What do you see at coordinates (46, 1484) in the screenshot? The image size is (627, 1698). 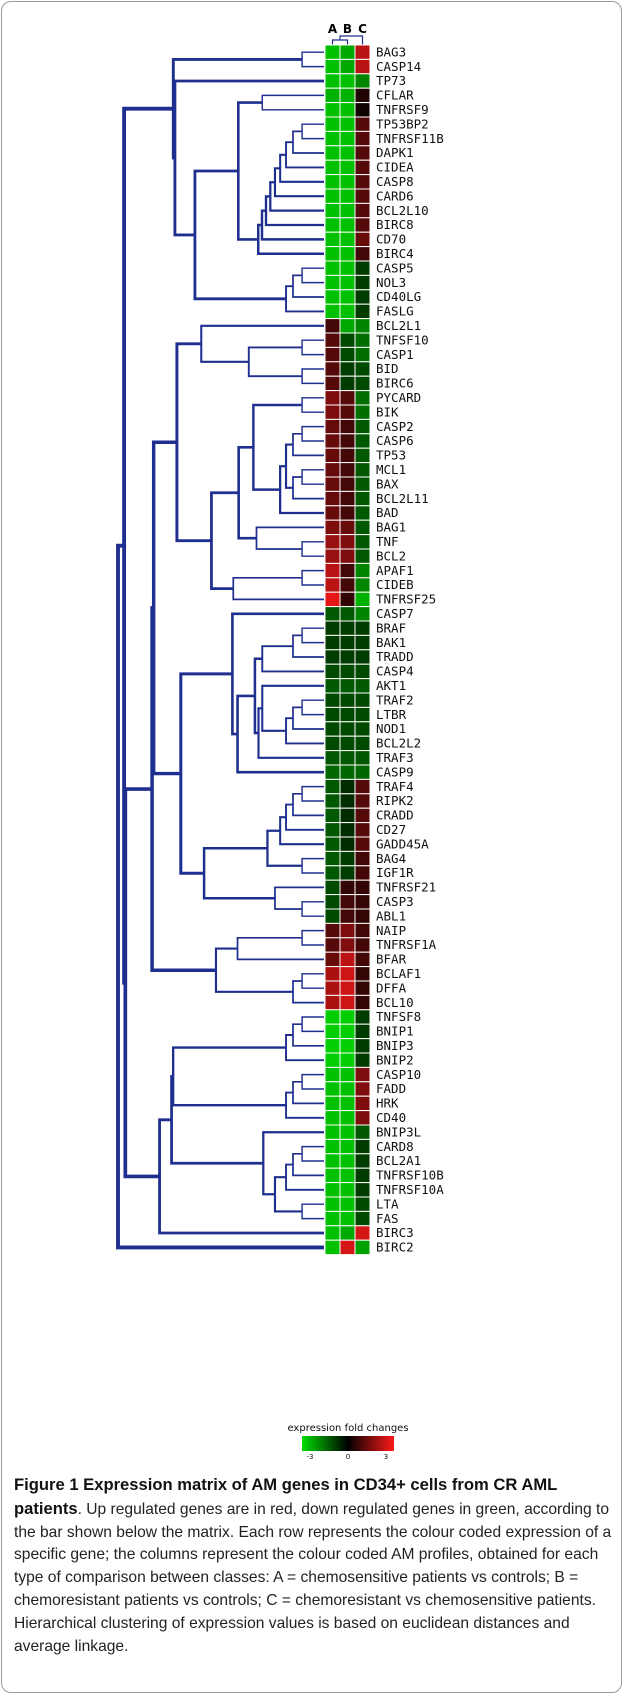 I see `figure-number: Figure 1` at bounding box center [46, 1484].